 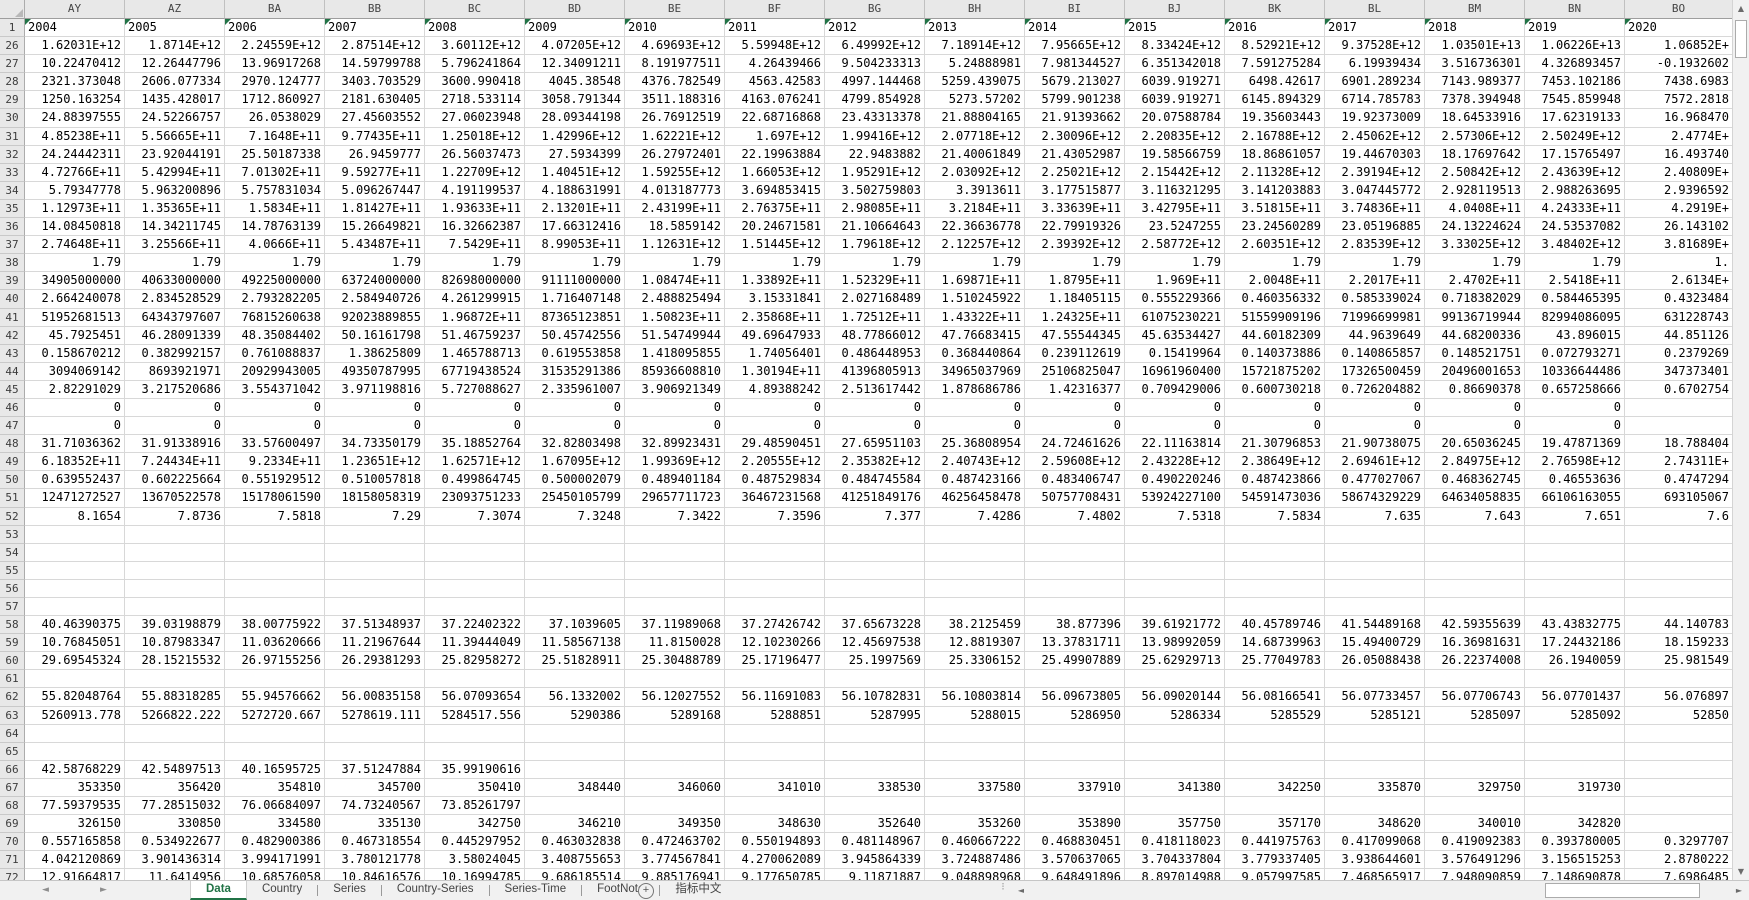 What do you see at coordinates (575, 263) in the screenshot?
I see `cell: 1.79` at bounding box center [575, 263].